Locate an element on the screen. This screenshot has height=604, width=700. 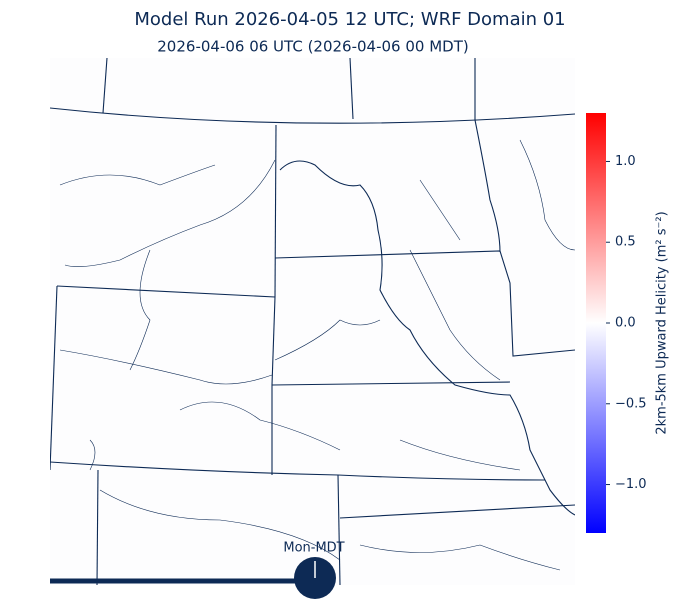
subtitle: 2026-04-06 06 UTC (2026-04-06 00 MDT) is located at coordinates (312, 47).